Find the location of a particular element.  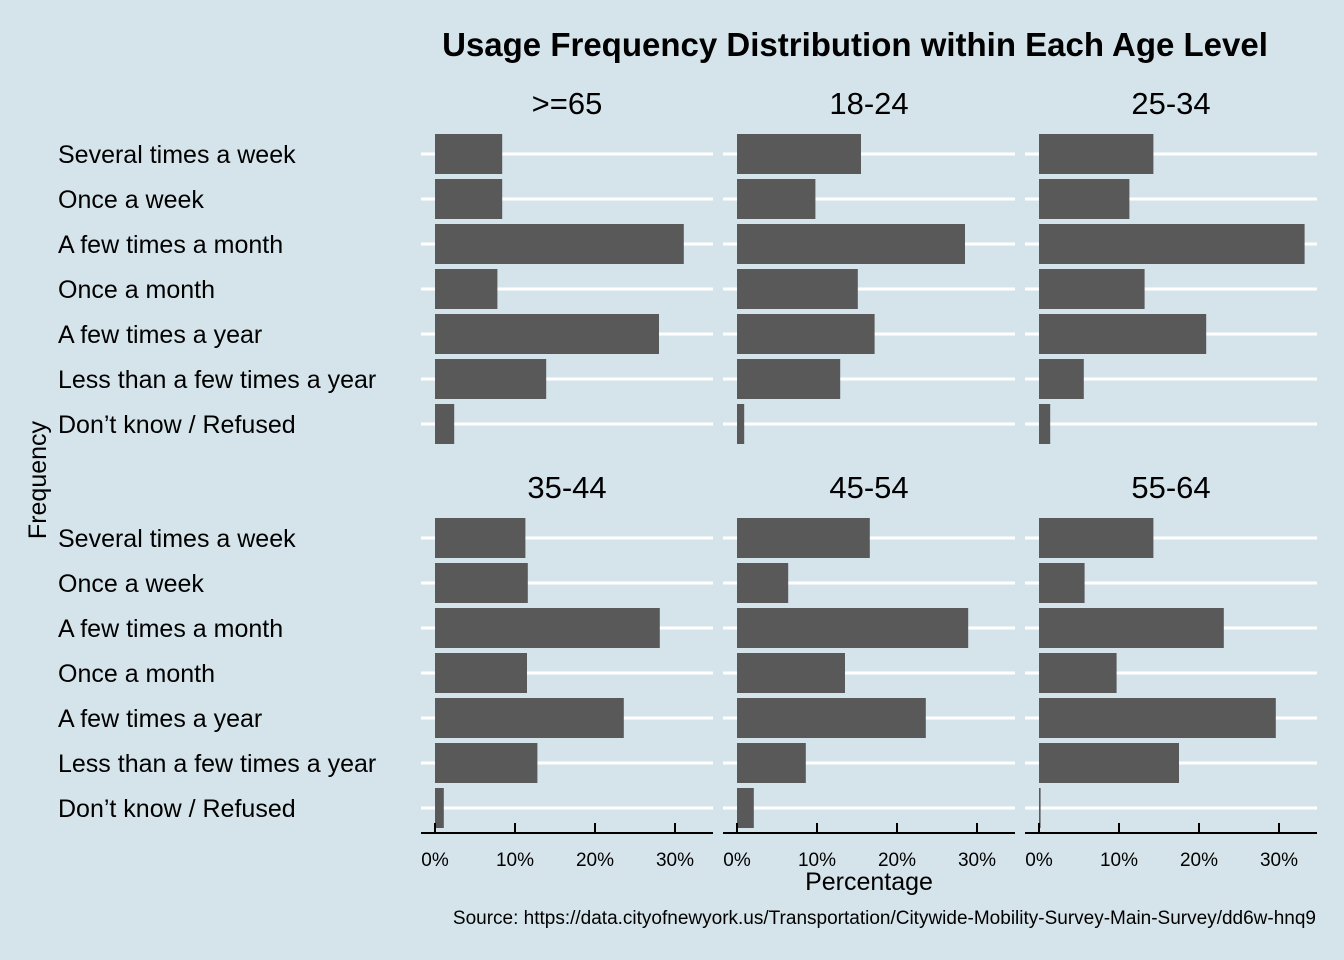

facet-title: 18-24 is located at coordinates (868, 103).